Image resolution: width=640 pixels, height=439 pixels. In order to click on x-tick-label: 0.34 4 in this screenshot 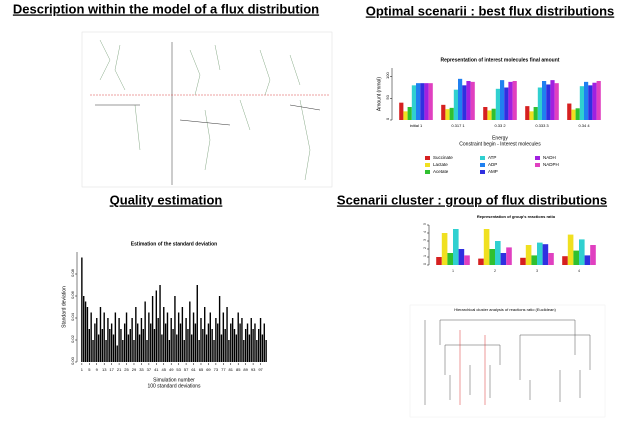, I will do `click(584, 125)`.